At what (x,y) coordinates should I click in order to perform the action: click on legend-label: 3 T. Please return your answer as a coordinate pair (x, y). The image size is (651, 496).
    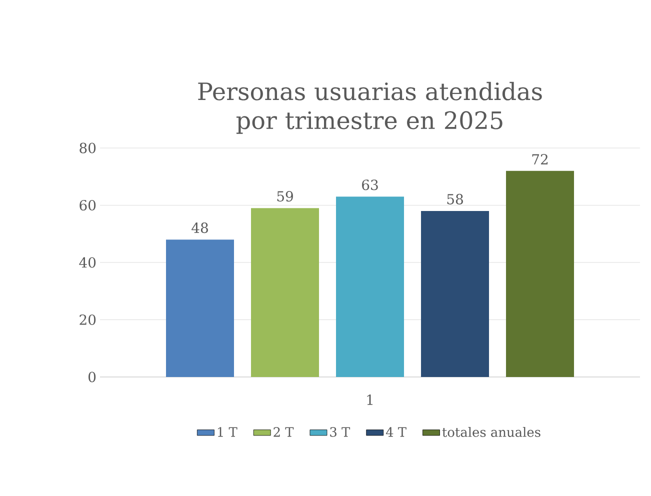
    Looking at the image, I should click on (340, 432).